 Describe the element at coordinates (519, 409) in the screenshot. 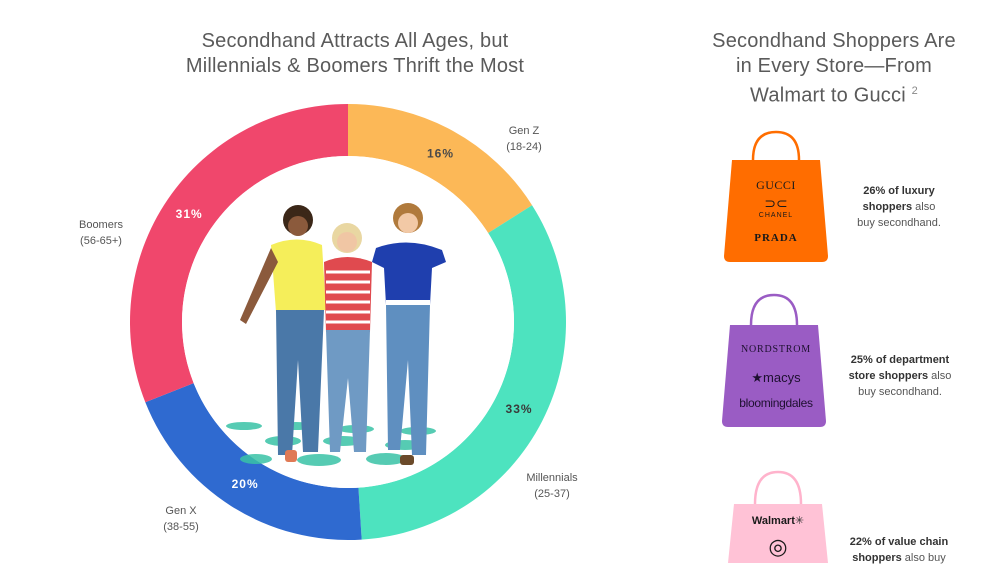

I see `data-label-millennials: 33%` at that location.